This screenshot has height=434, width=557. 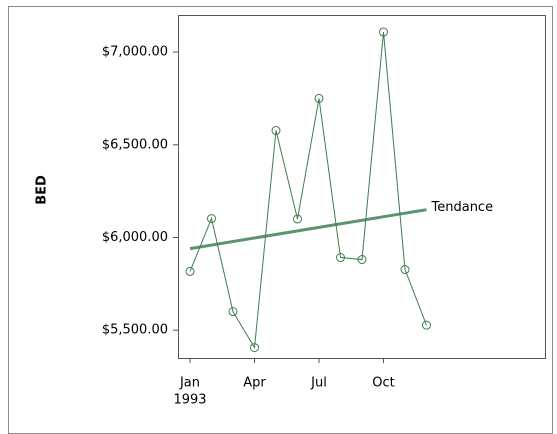 What do you see at coordinates (189, 400) in the screenshot?
I see `x-year-label: 1993` at bounding box center [189, 400].